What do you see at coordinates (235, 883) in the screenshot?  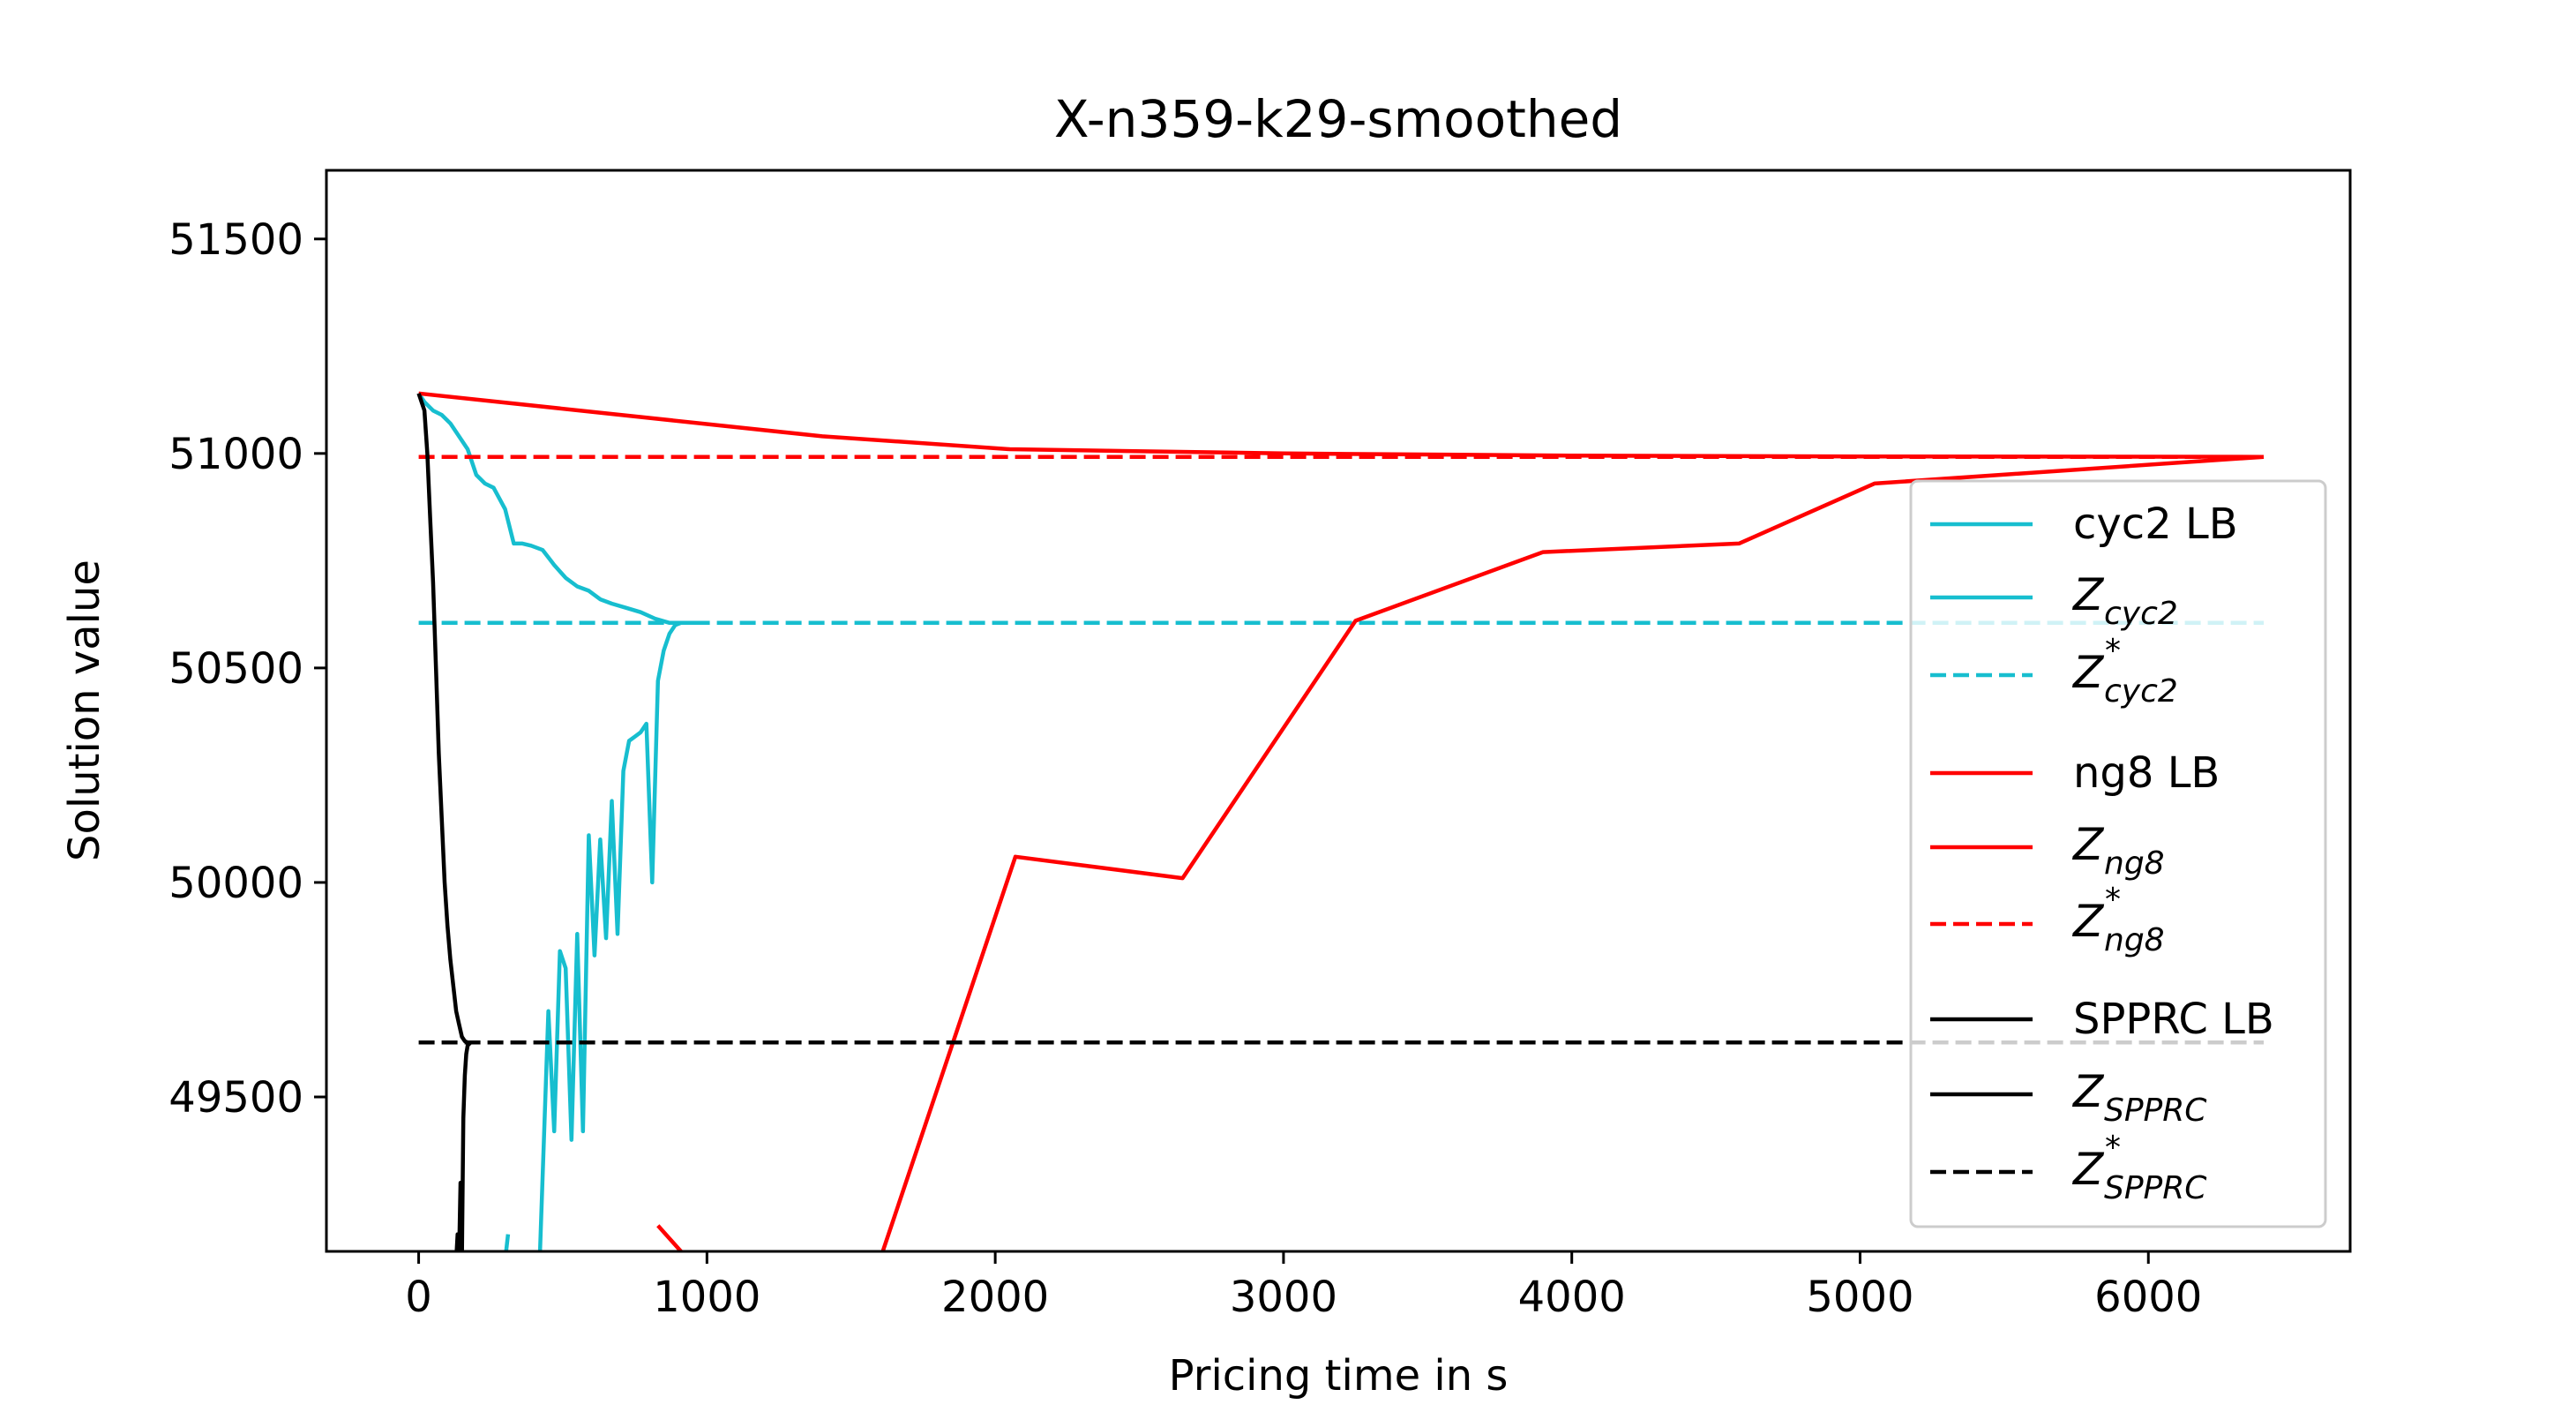 I see `y-tick-label: 50000` at bounding box center [235, 883].